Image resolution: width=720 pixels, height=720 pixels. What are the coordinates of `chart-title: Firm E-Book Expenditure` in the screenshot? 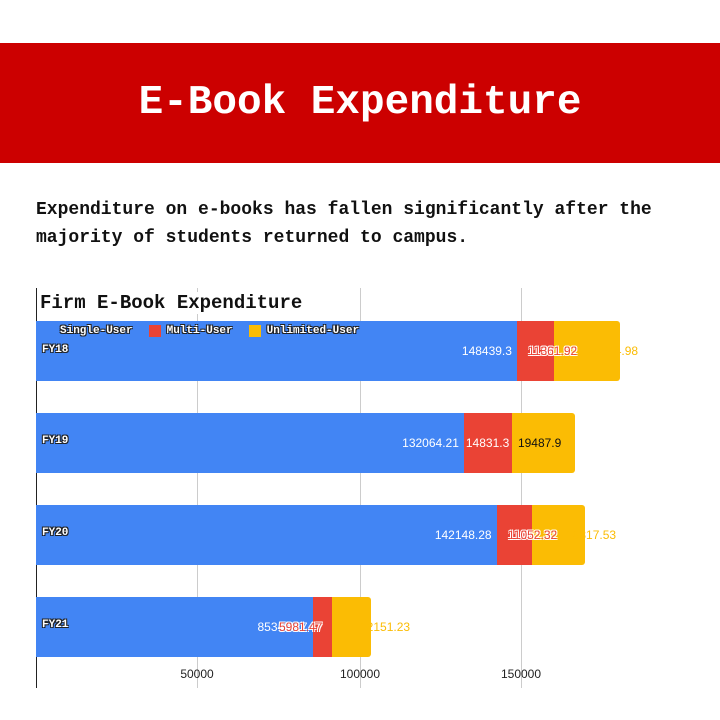 It's located at (172, 303).